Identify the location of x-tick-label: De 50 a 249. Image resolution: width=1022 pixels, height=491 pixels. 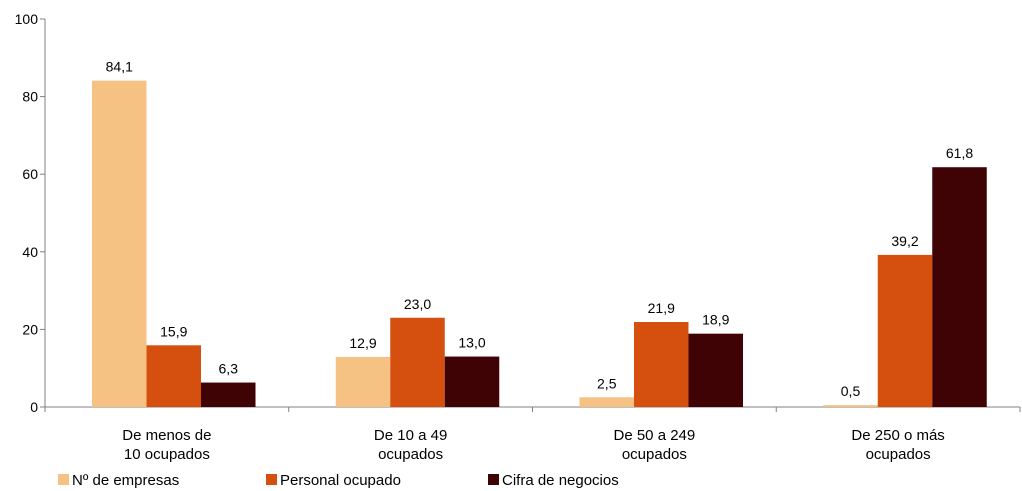
(655, 435).